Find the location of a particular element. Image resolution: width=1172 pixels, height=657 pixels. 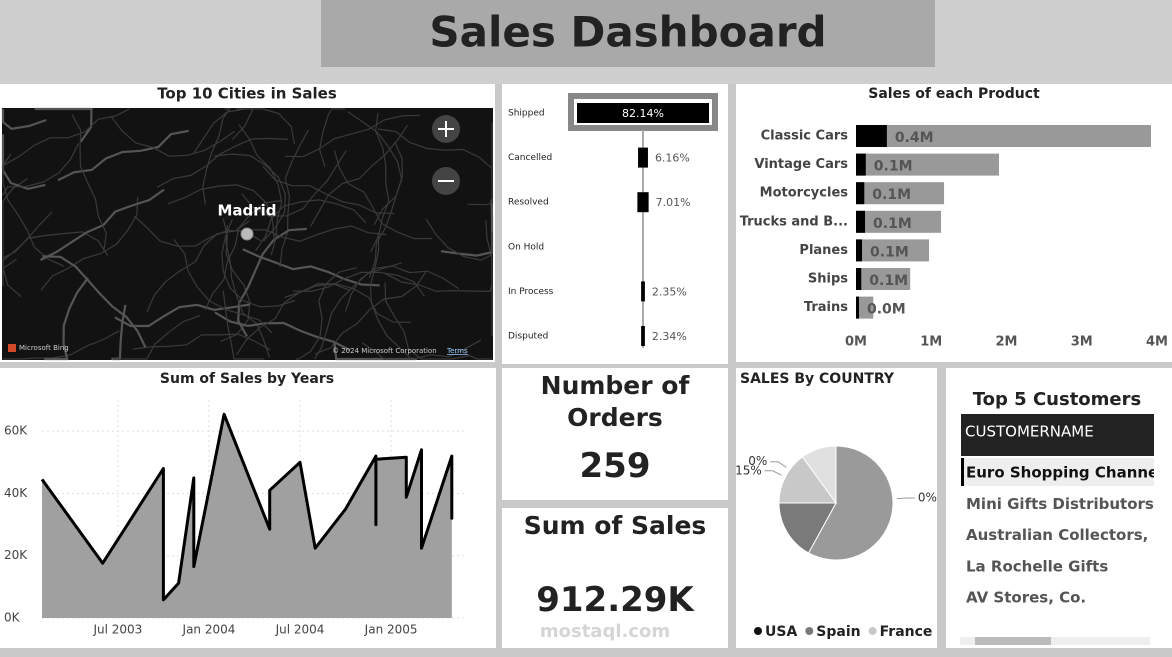

y-tick-label: 20K is located at coordinates (16, 555).